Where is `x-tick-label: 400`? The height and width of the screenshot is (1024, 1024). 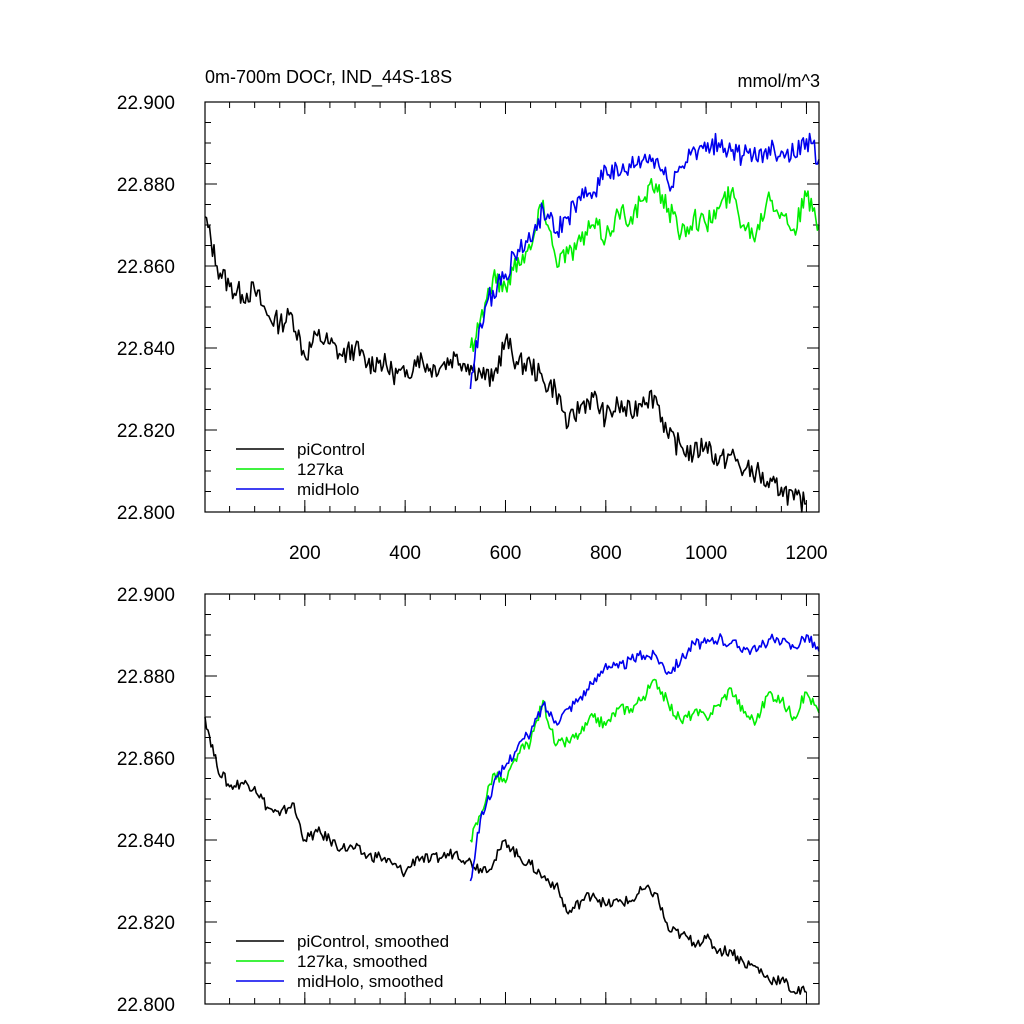
x-tick-label: 400 is located at coordinates (405, 553).